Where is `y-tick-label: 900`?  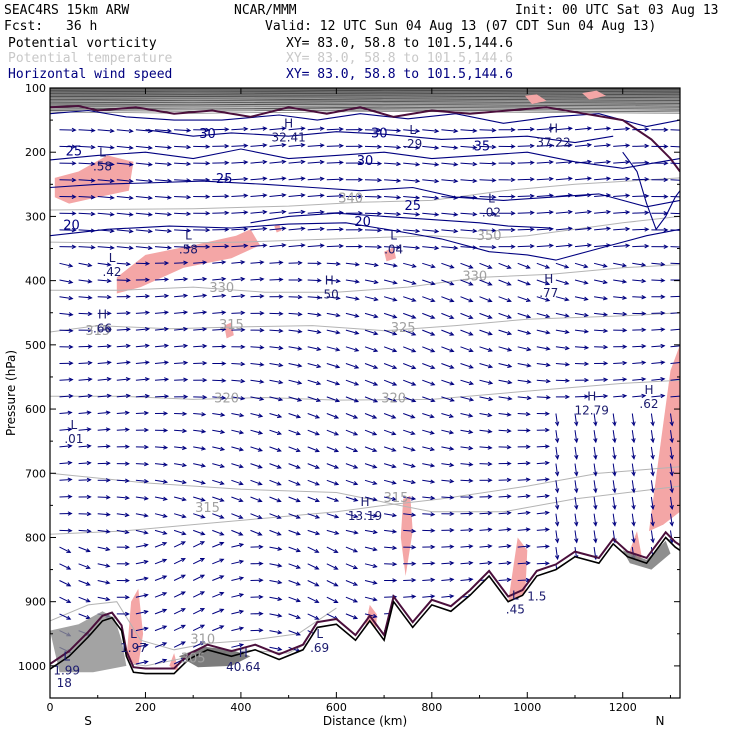 y-tick-label: 900 is located at coordinates (35, 602).